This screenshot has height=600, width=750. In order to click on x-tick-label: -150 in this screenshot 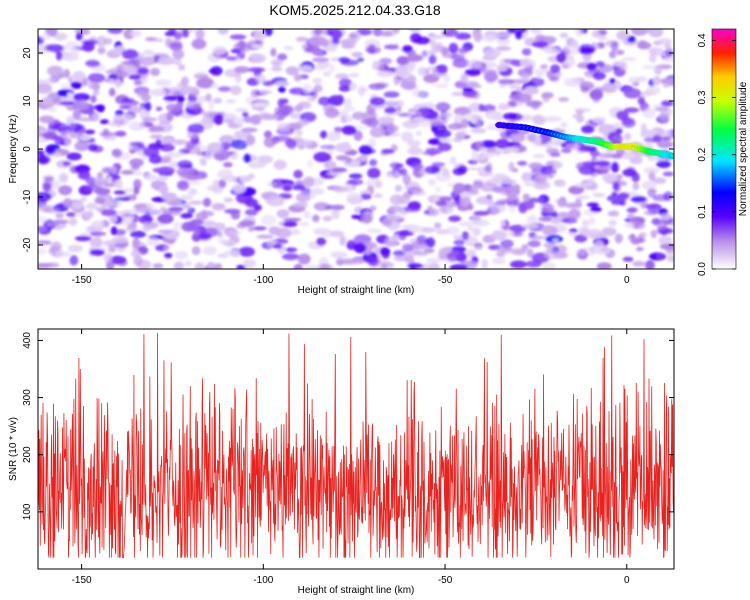, I will do `click(82, 580)`.